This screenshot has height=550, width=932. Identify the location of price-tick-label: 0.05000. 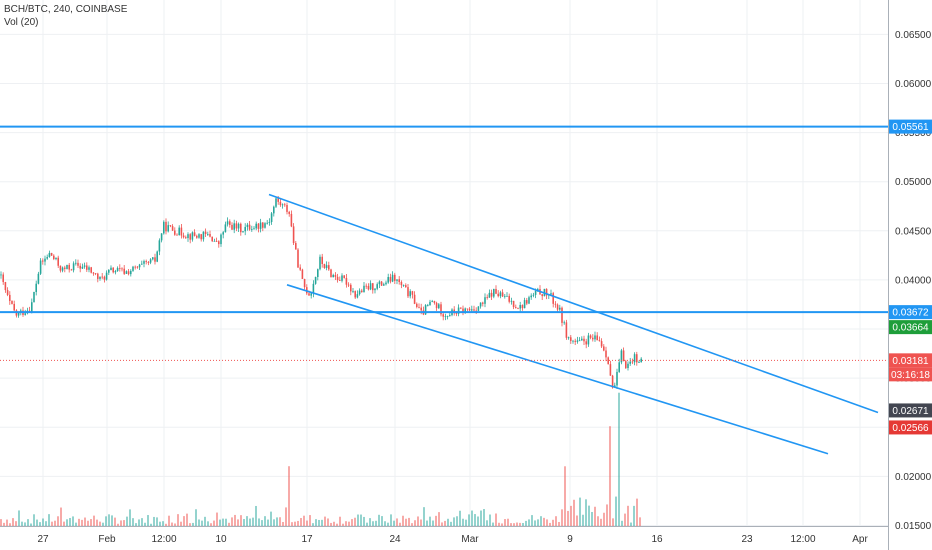
(913, 182).